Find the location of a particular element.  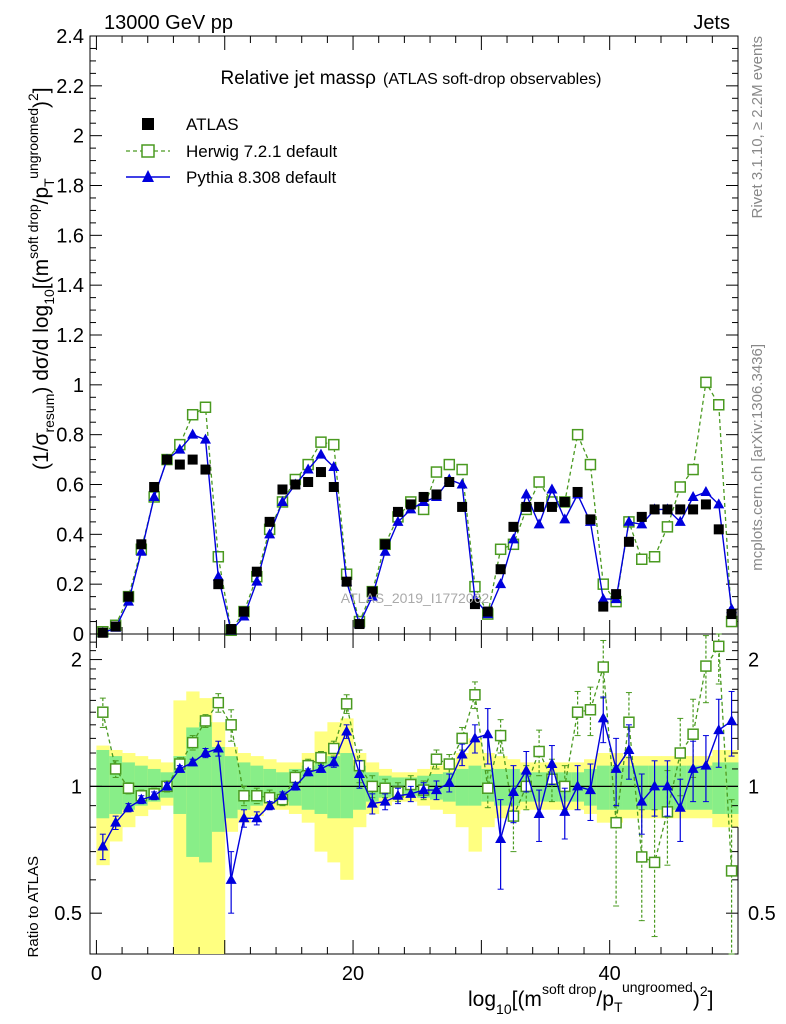

y-tick-label: 1.4 is located at coordinates (70, 286).